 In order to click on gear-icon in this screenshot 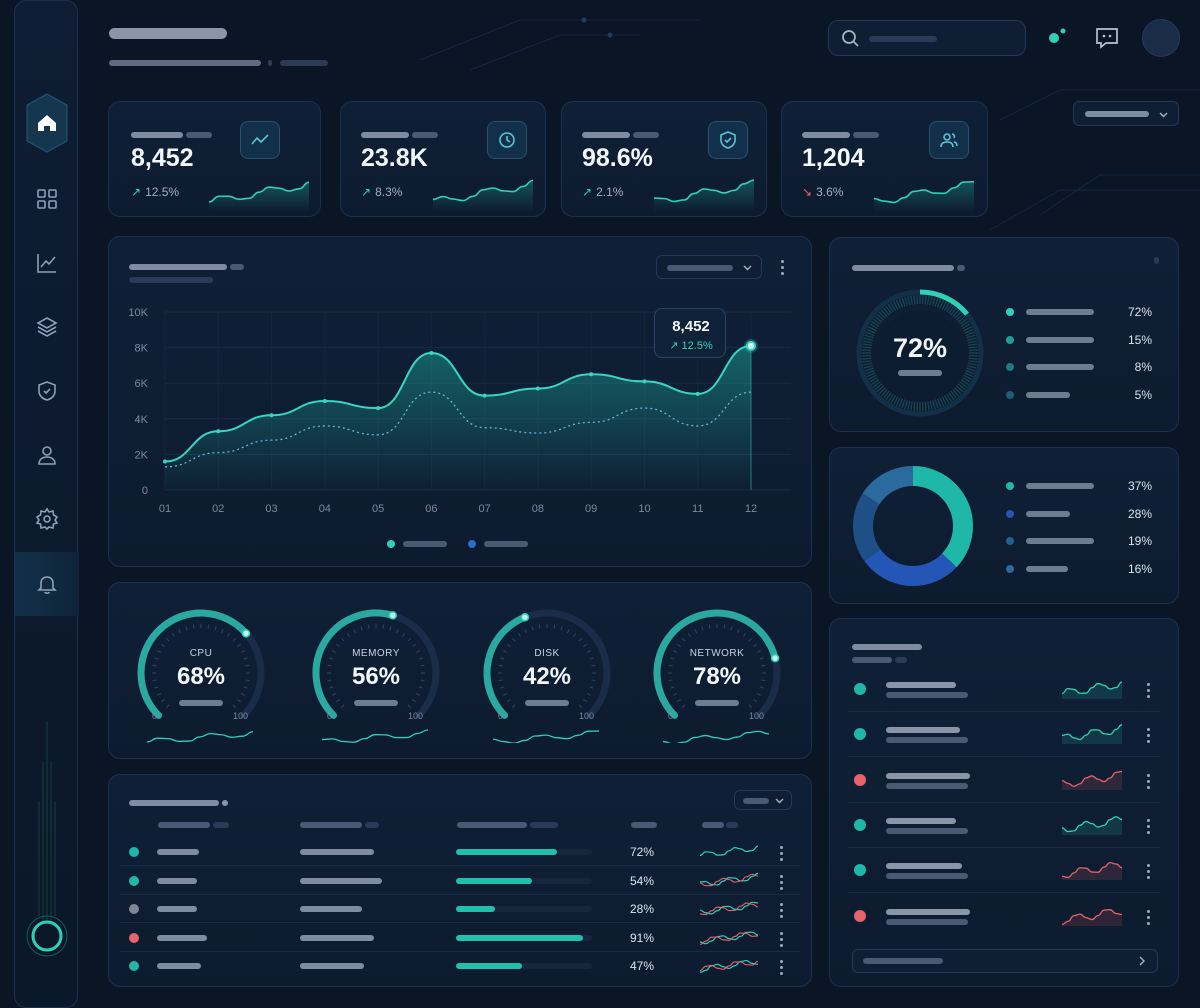, I will do `click(47, 519)`.